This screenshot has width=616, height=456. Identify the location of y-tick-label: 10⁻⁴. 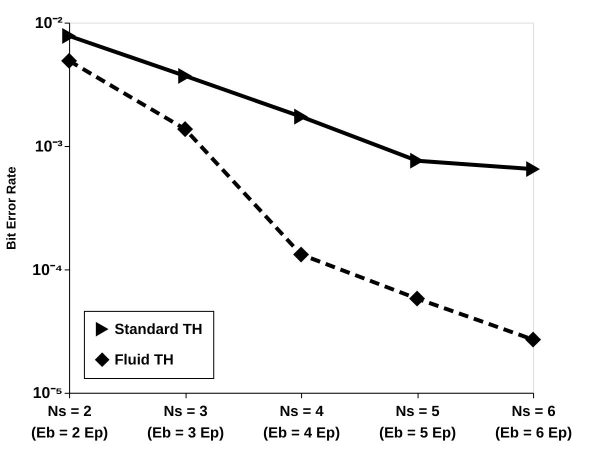
(47, 270).